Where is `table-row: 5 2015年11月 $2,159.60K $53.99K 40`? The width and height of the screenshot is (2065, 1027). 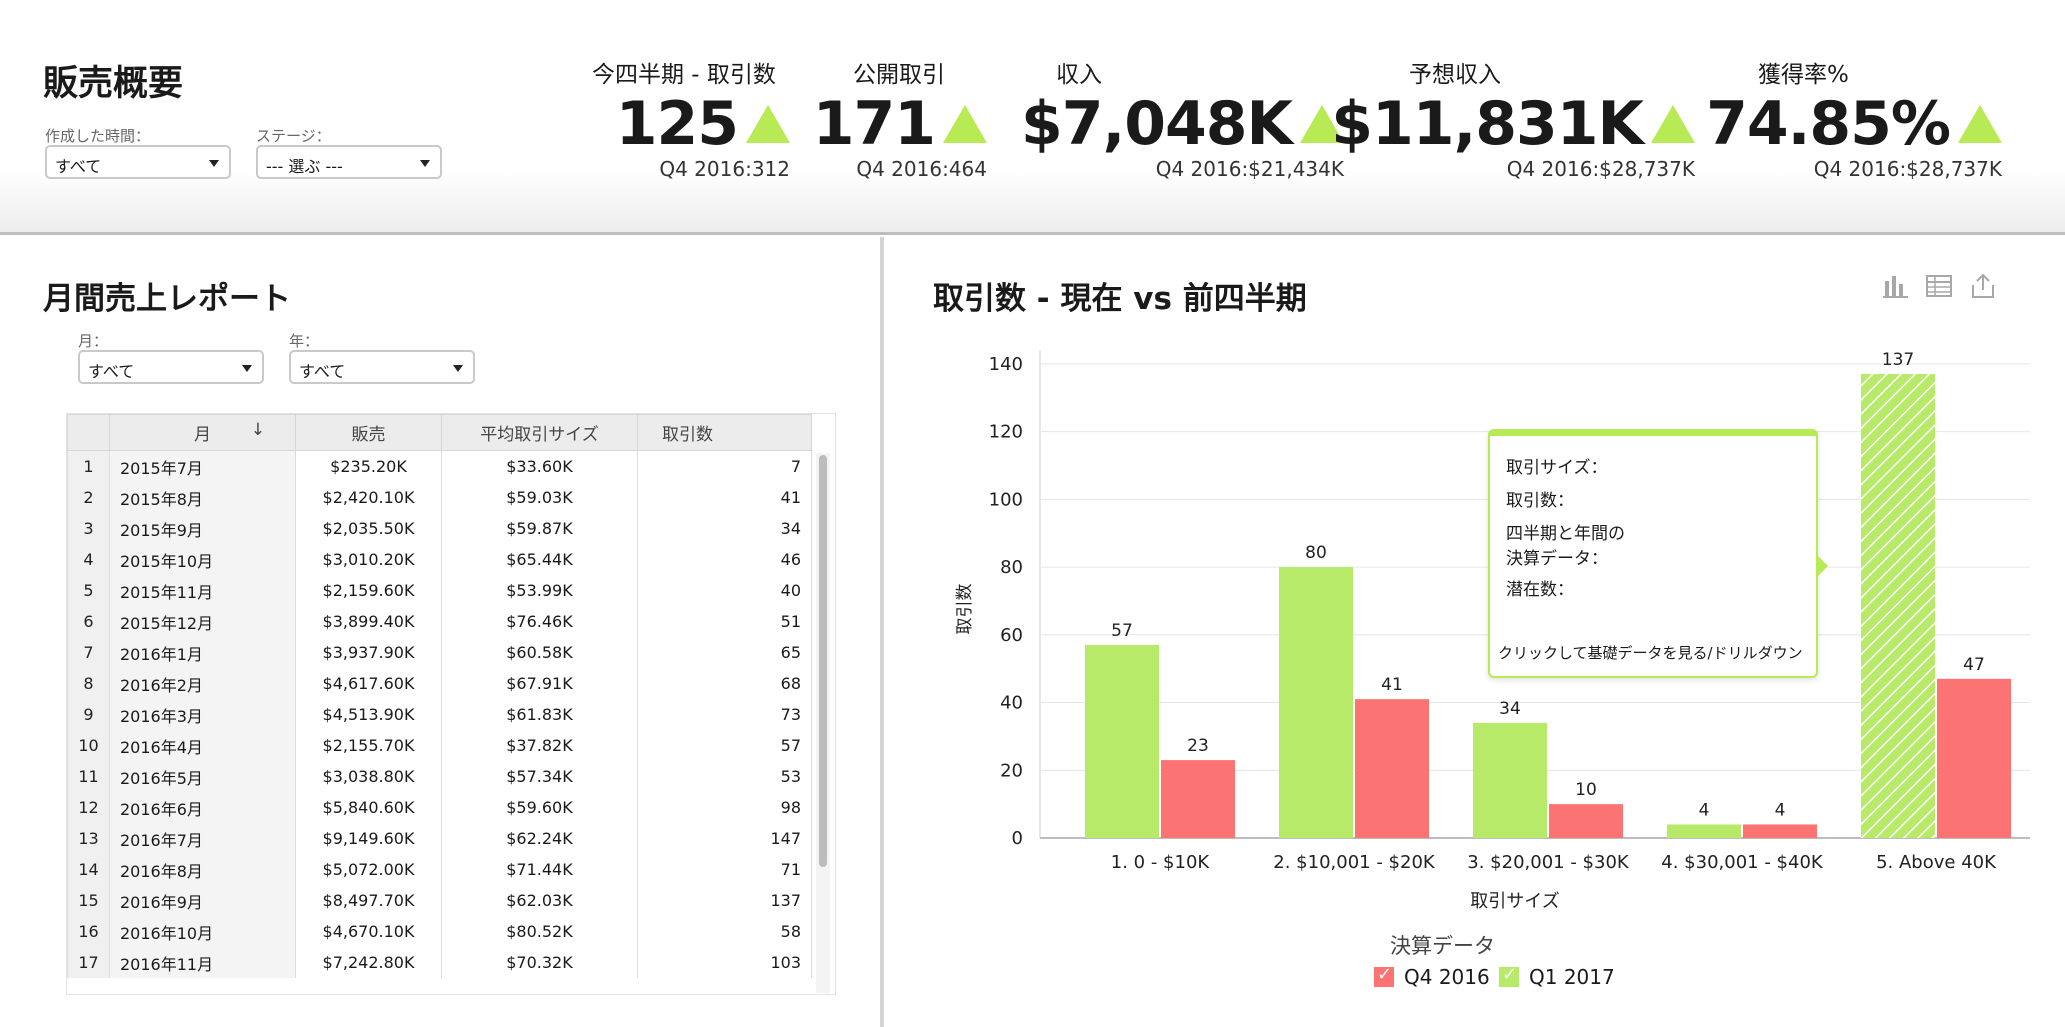 table-row: 5 2015年11月 $2,159.60K $53.99K 40 is located at coordinates (439, 590).